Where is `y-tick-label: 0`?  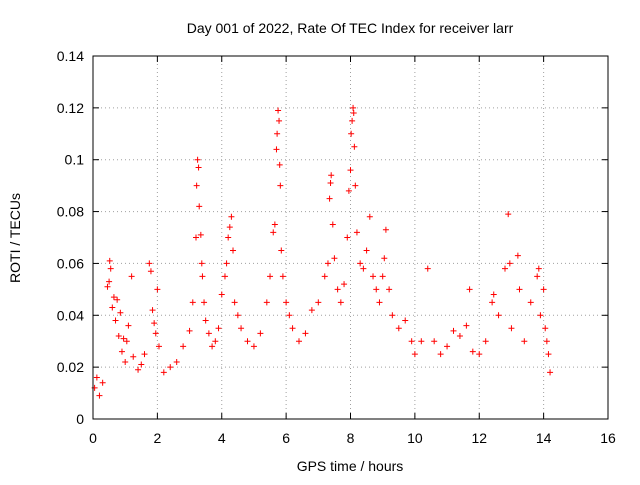
y-tick-label: 0 is located at coordinates (80, 419).